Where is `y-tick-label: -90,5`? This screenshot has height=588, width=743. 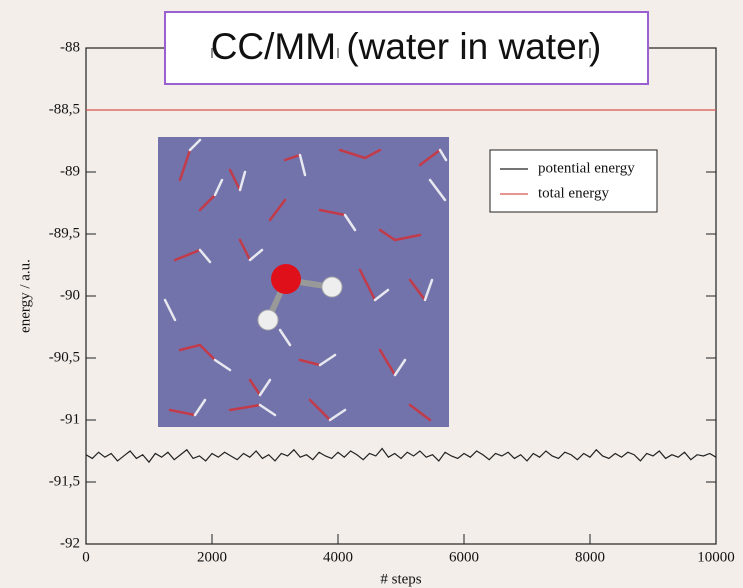 y-tick-label: -90,5 is located at coordinates (64, 357).